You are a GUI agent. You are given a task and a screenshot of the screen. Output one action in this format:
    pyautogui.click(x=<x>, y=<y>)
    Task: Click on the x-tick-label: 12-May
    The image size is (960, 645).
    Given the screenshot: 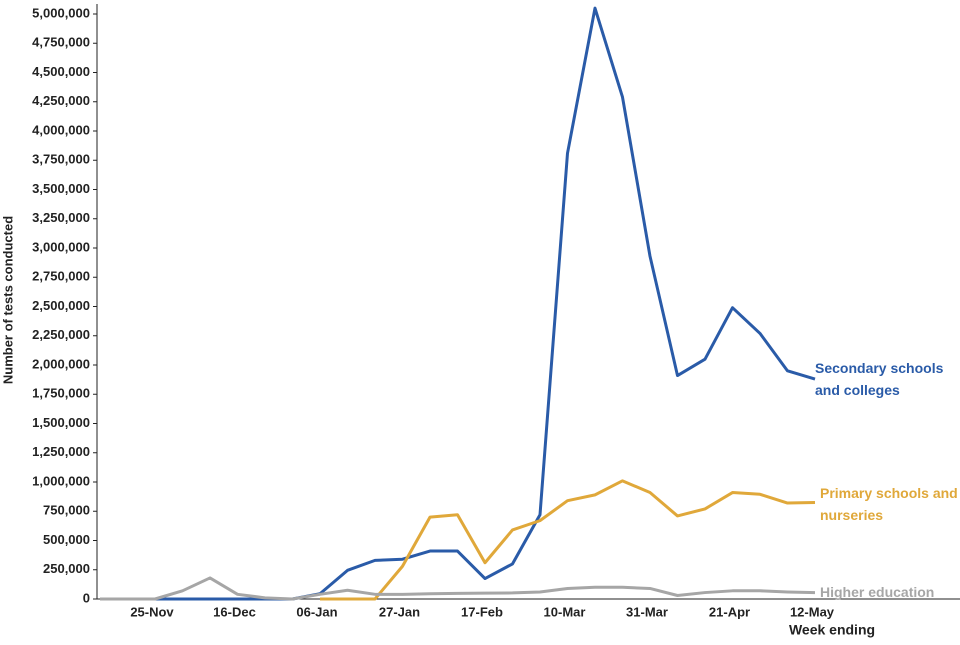 What is the action you would take?
    pyautogui.click(x=812, y=611)
    